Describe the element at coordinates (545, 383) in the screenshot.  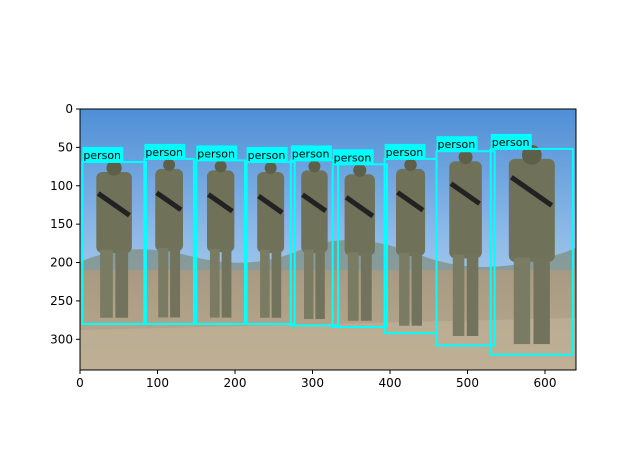
I see `x-tick-label: 600` at that location.